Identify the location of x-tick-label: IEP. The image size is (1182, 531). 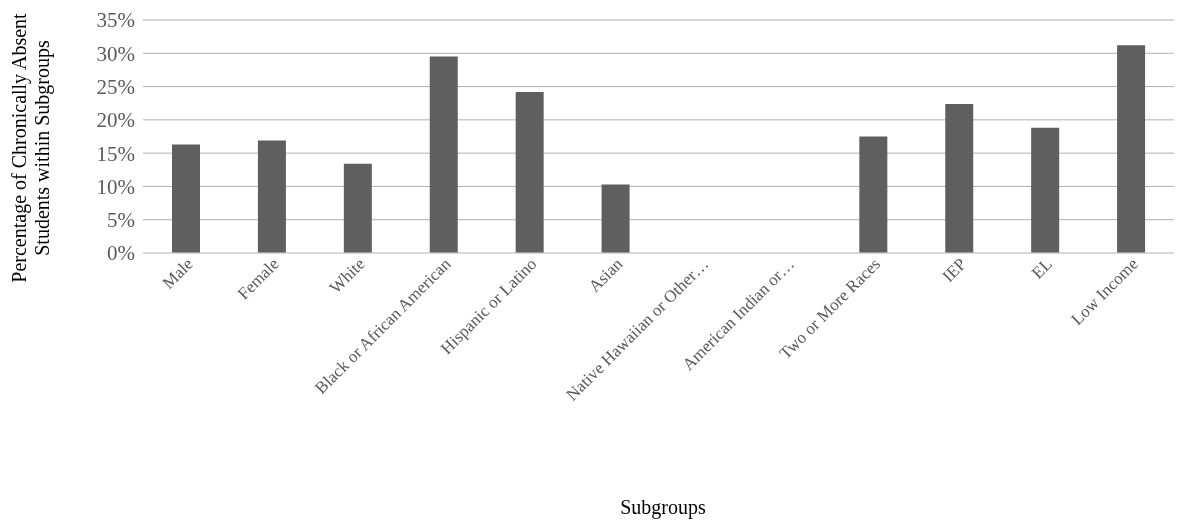
(954, 270).